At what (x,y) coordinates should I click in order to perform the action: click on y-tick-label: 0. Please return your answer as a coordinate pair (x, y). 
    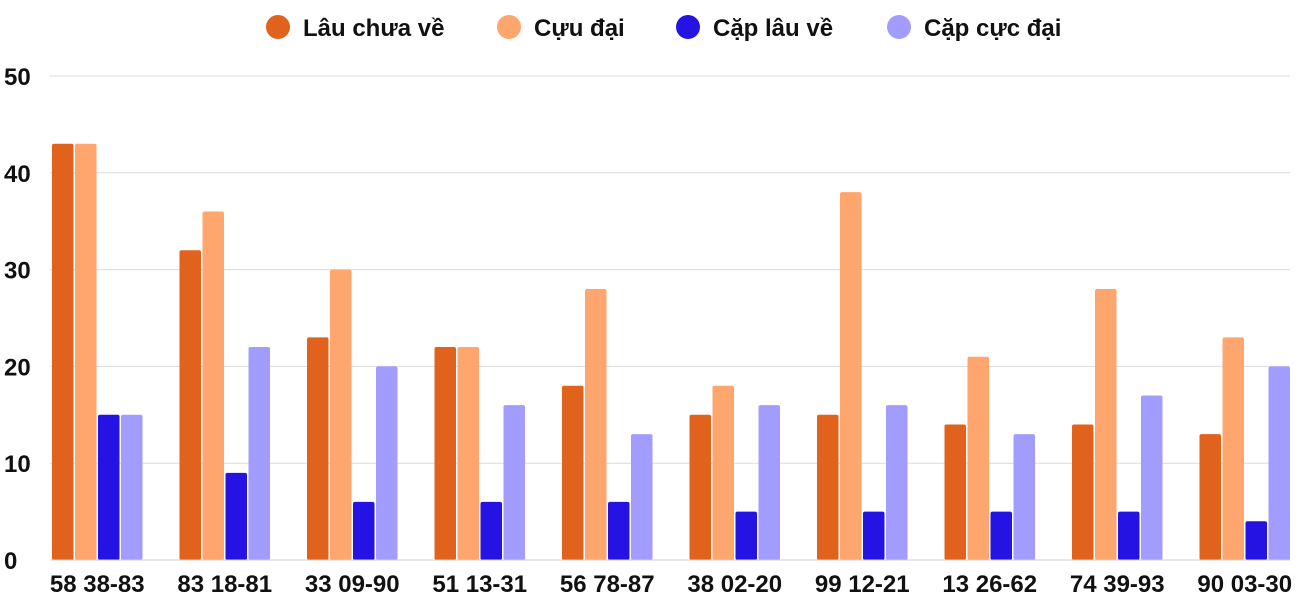
    Looking at the image, I should click on (10, 561).